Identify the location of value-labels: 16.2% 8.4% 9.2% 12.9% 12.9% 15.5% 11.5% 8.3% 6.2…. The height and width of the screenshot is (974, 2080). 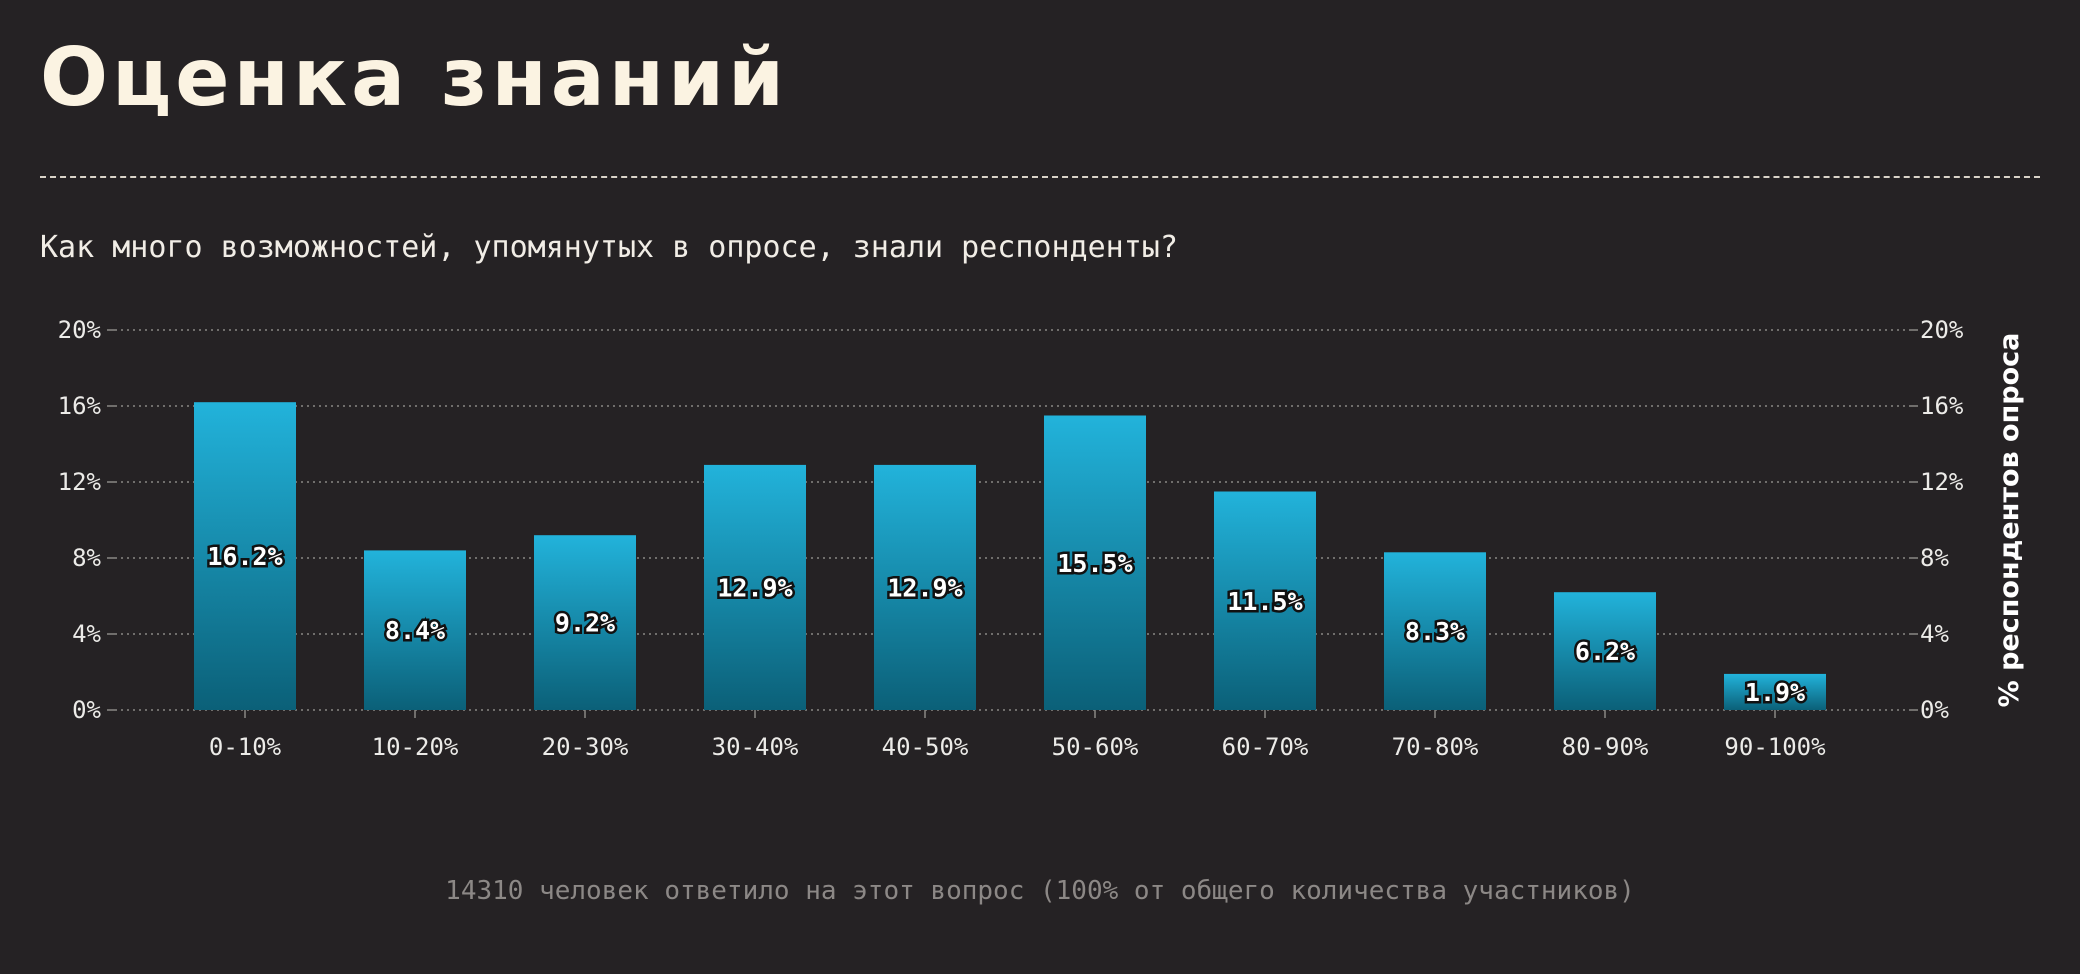
(1006, 625).